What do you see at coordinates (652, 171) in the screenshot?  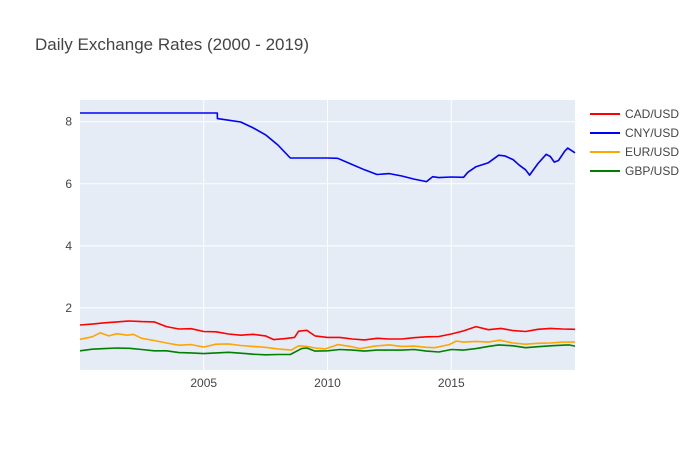 I see `legend-label: GBP/USD` at bounding box center [652, 171].